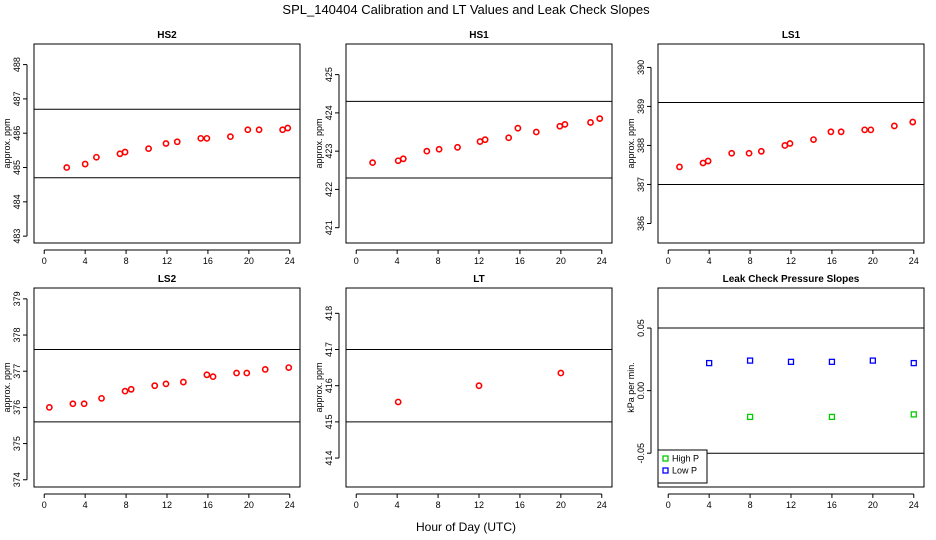  Describe the element at coordinates (17, 236) in the screenshot. I see `y-tick-label: 483` at that location.